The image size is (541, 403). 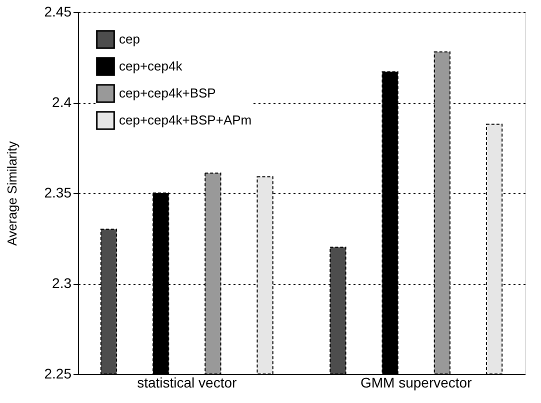 What do you see at coordinates (185, 120) in the screenshot?
I see `legend-label: cep+cep4k+BSP+APm` at bounding box center [185, 120].